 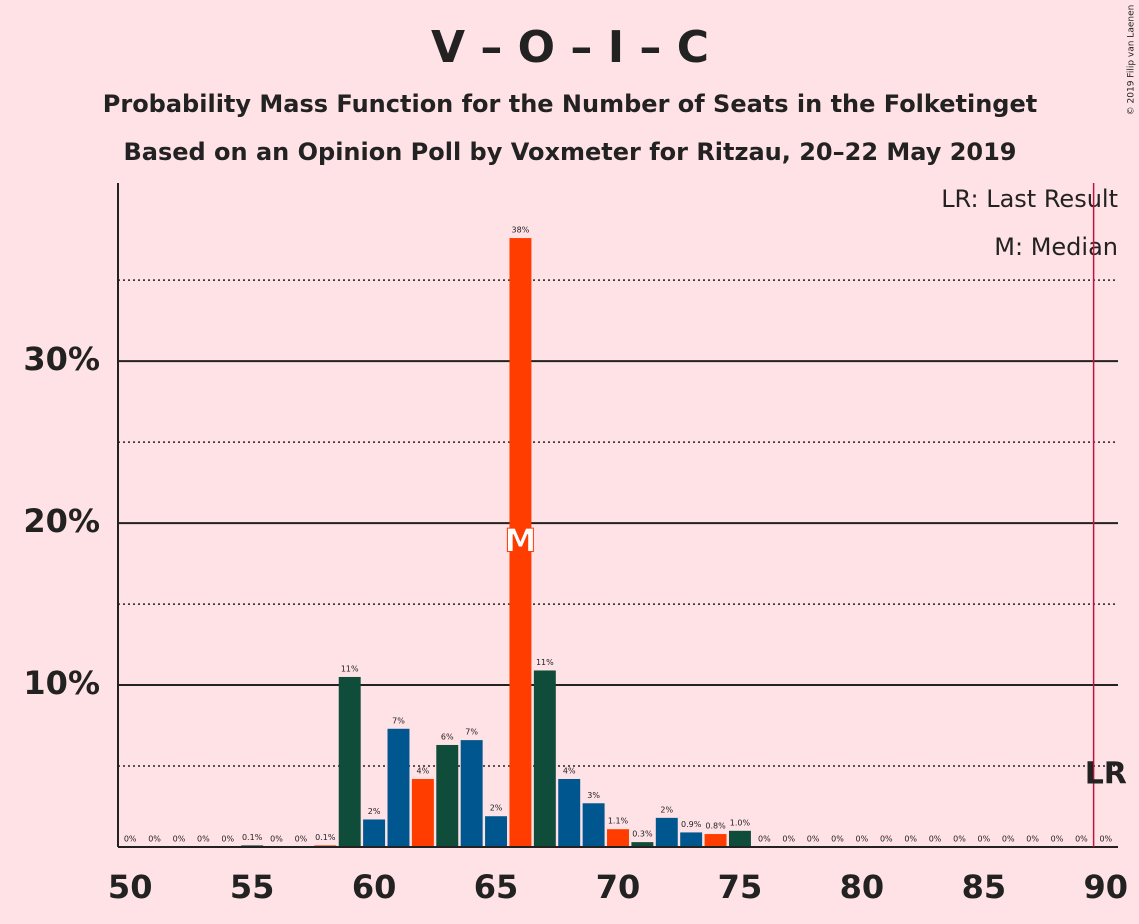 I want to click on value-label: 1.0%, so click(x=740, y=822).